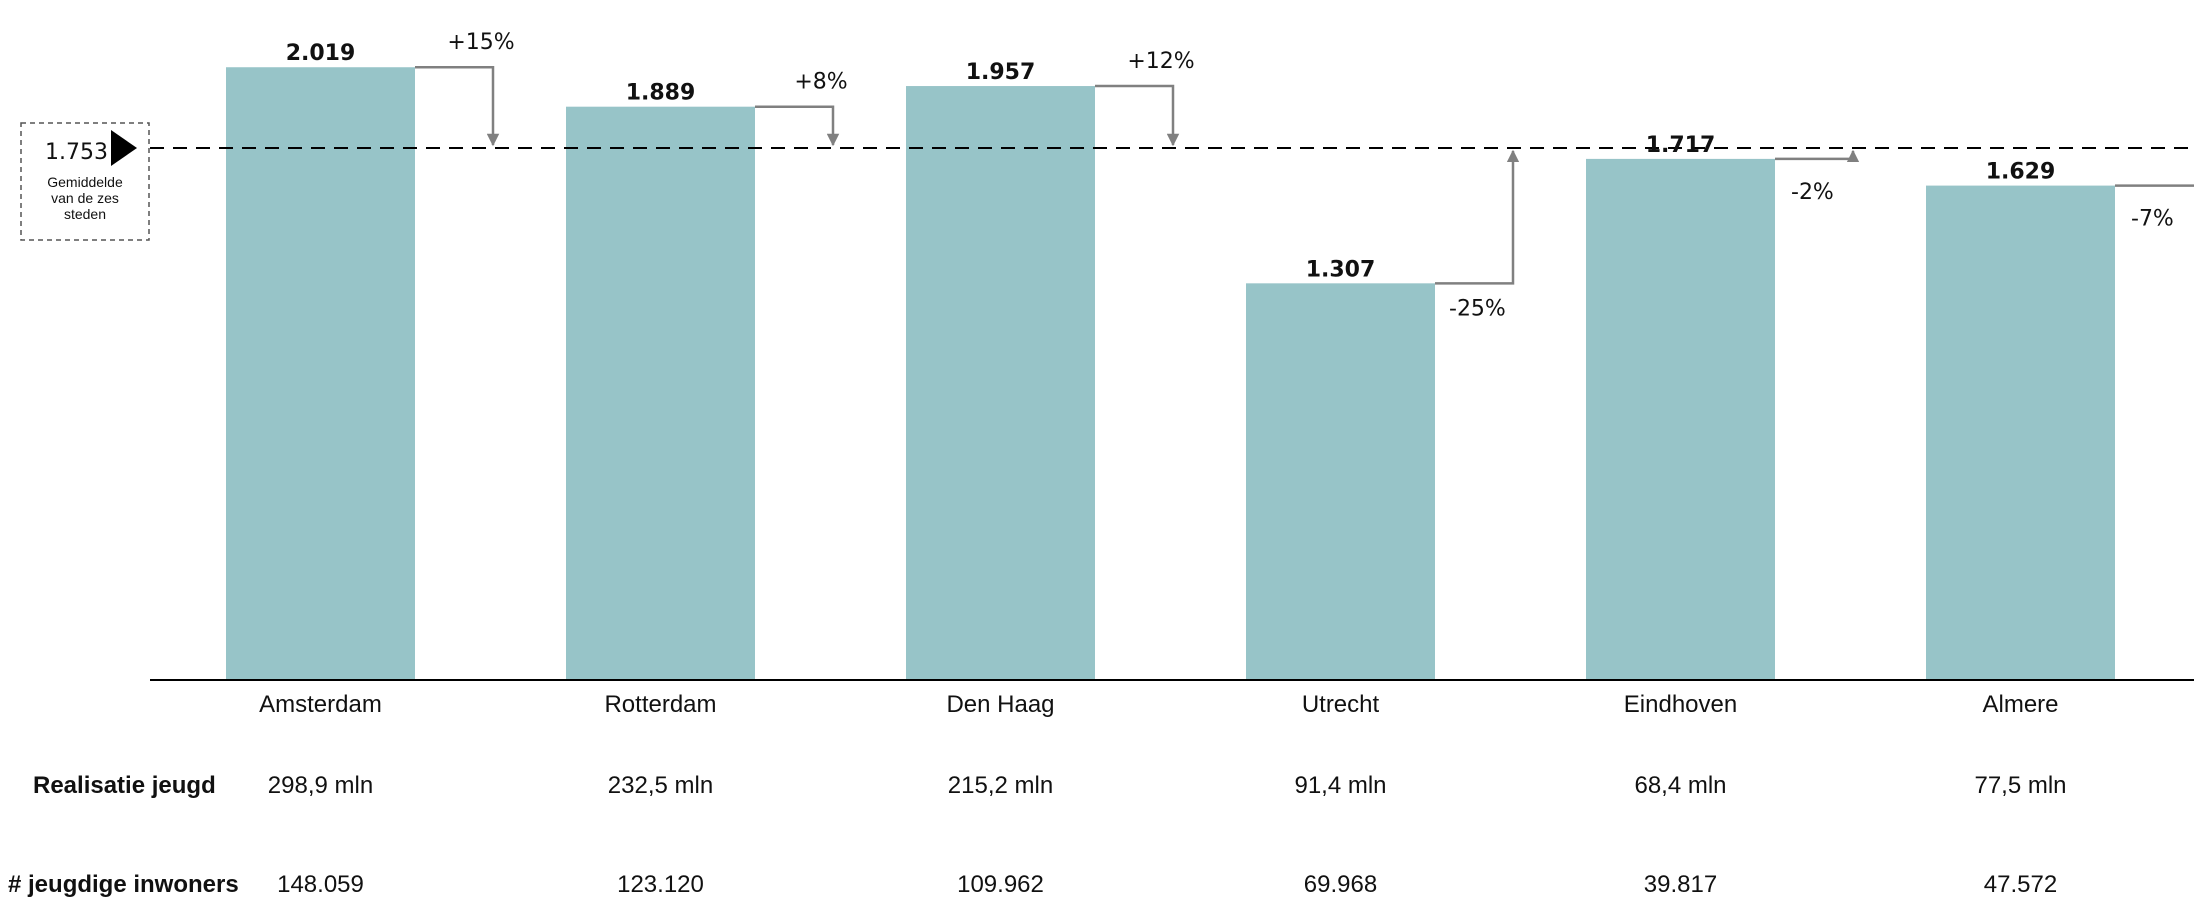 Image resolution: width=2194 pixels, height=899 pixels. Describe the element at coordinates (1160, 61) in the screenshot. I see `deviation-label: +12%` at that location.